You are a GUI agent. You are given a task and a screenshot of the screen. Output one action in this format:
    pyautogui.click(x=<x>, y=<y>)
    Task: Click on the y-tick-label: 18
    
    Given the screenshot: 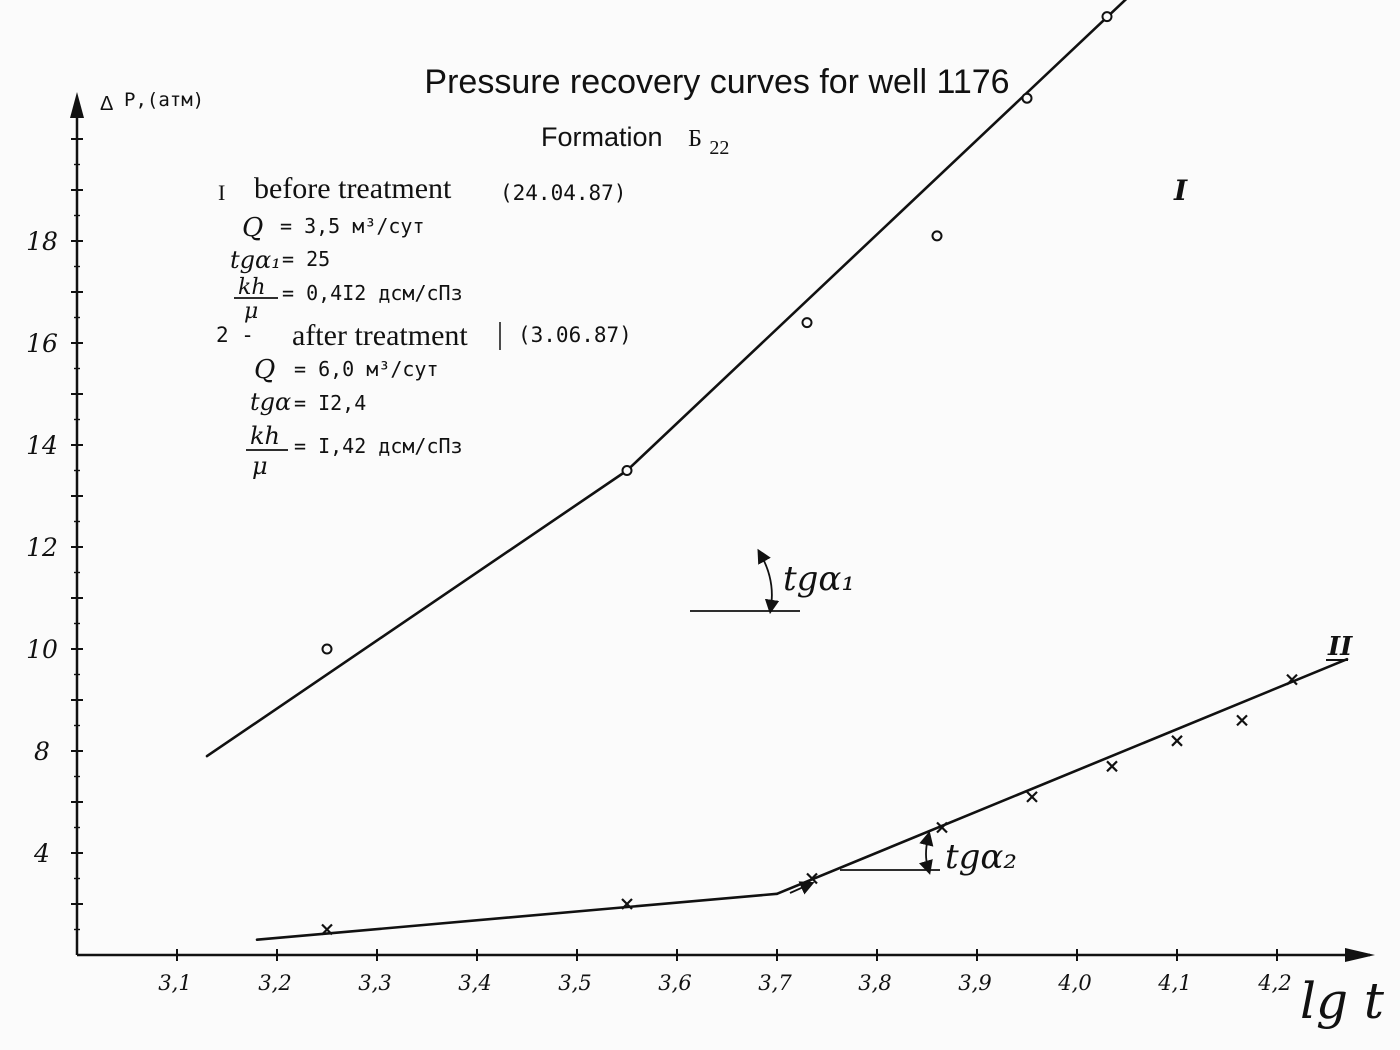 What is the action you would take?
    pyautogui.click(x=42, y=241)
    